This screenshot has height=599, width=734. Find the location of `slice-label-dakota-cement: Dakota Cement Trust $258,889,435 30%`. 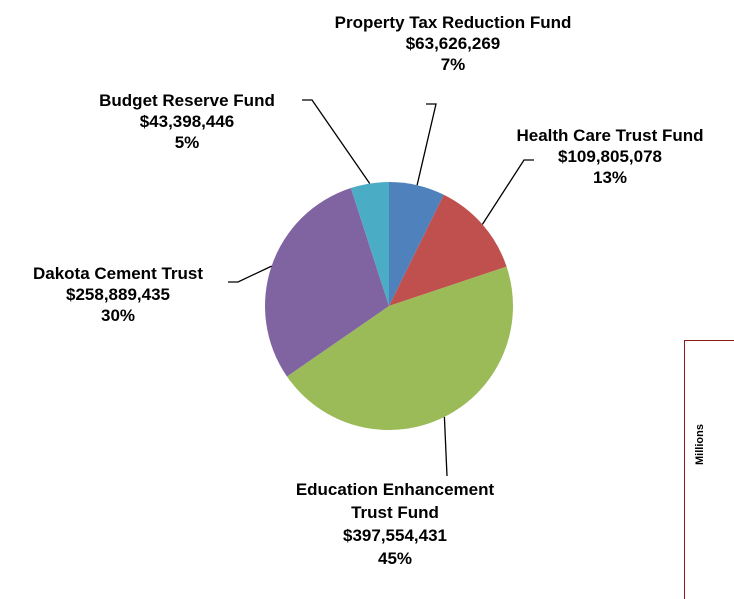

slice-label-dakota-cement: Dakota Cement Trust $258,889,435 30% is located at coordinates (118, 294).